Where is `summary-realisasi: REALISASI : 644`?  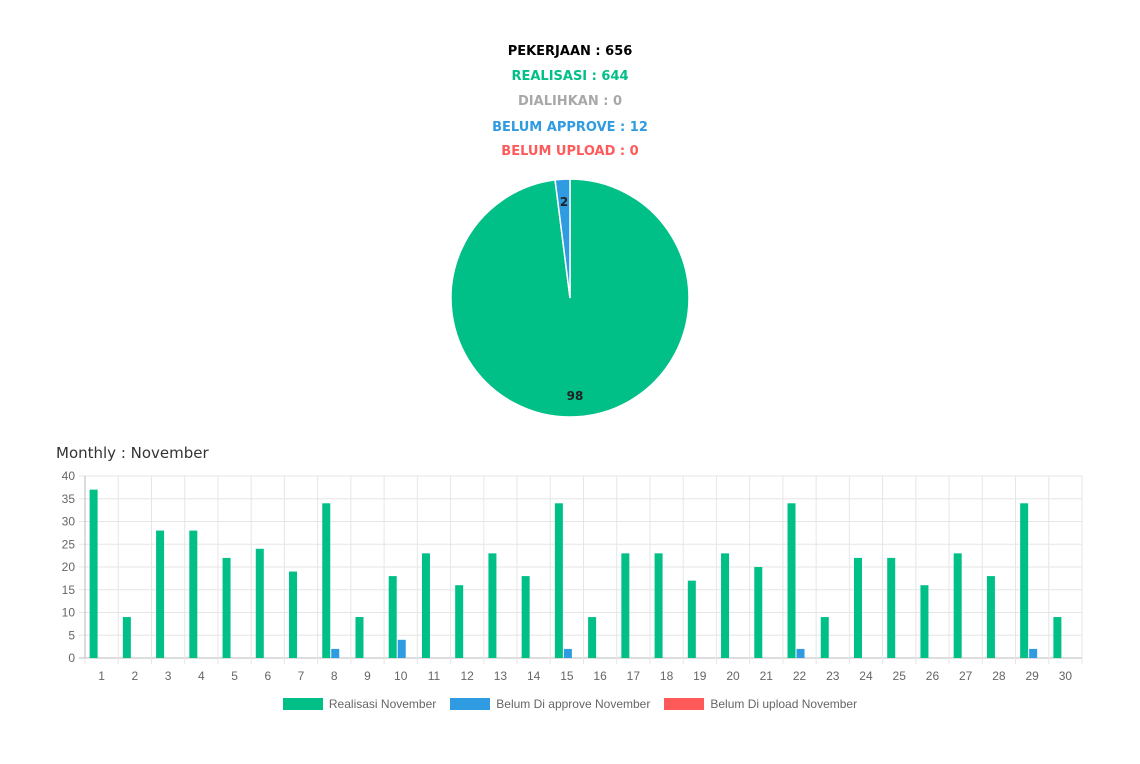
summary-realisasi: REALISASI : 644 is located at coordinates (570, 76).